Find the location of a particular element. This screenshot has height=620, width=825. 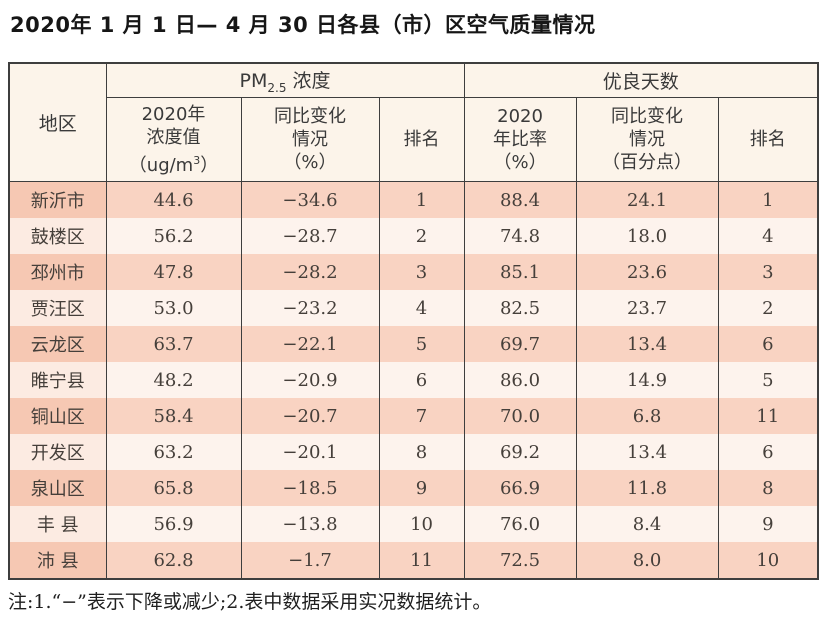

pm-change-cell: −28.7 is located at coordinates (310, 236).